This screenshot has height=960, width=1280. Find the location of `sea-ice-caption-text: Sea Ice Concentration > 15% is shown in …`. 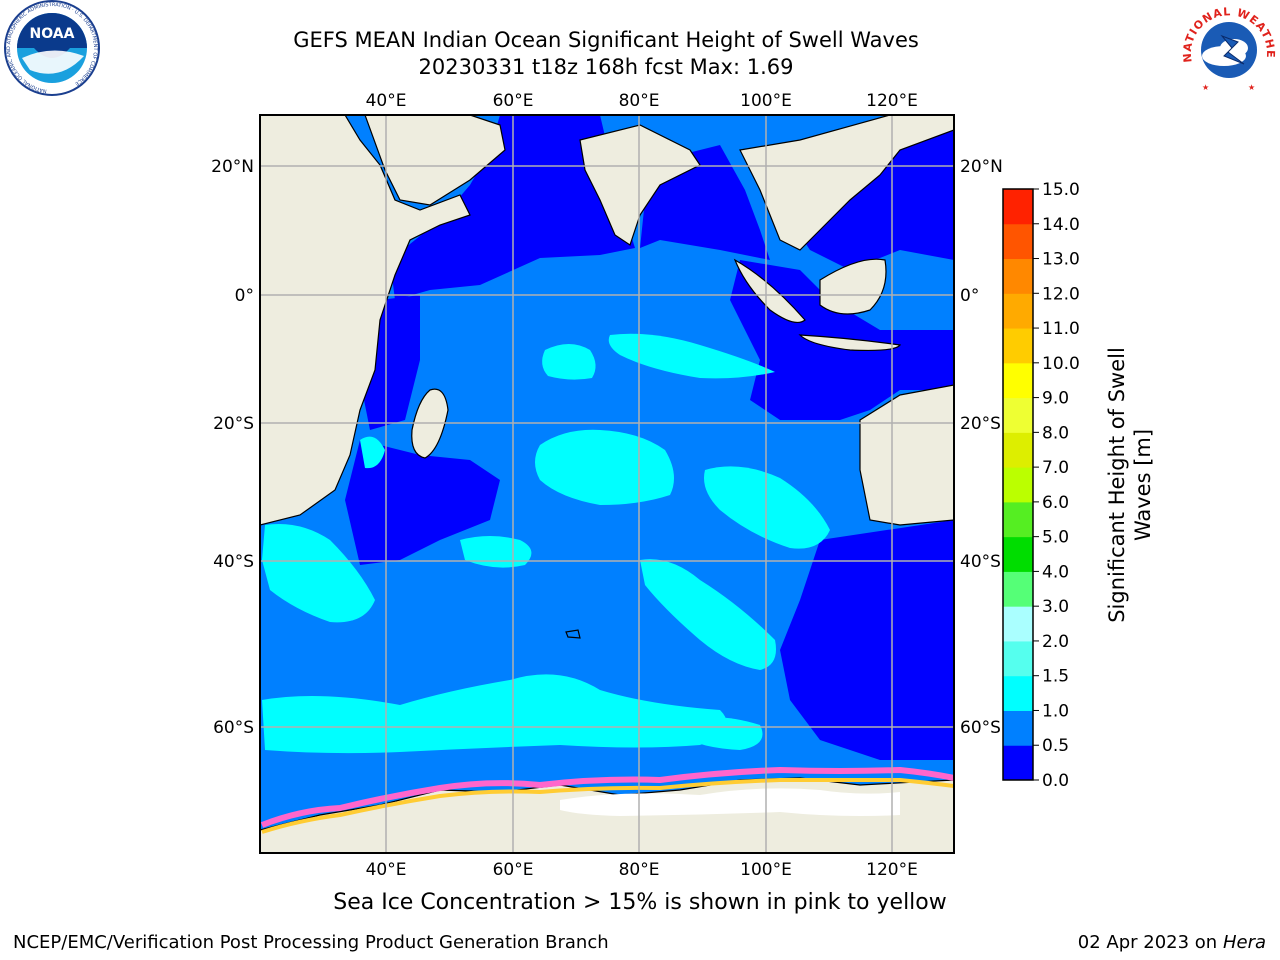

sea-ice-caption-text: Sea Ice Concentration > 15% is shown in … is located at coordinates (640, 902).